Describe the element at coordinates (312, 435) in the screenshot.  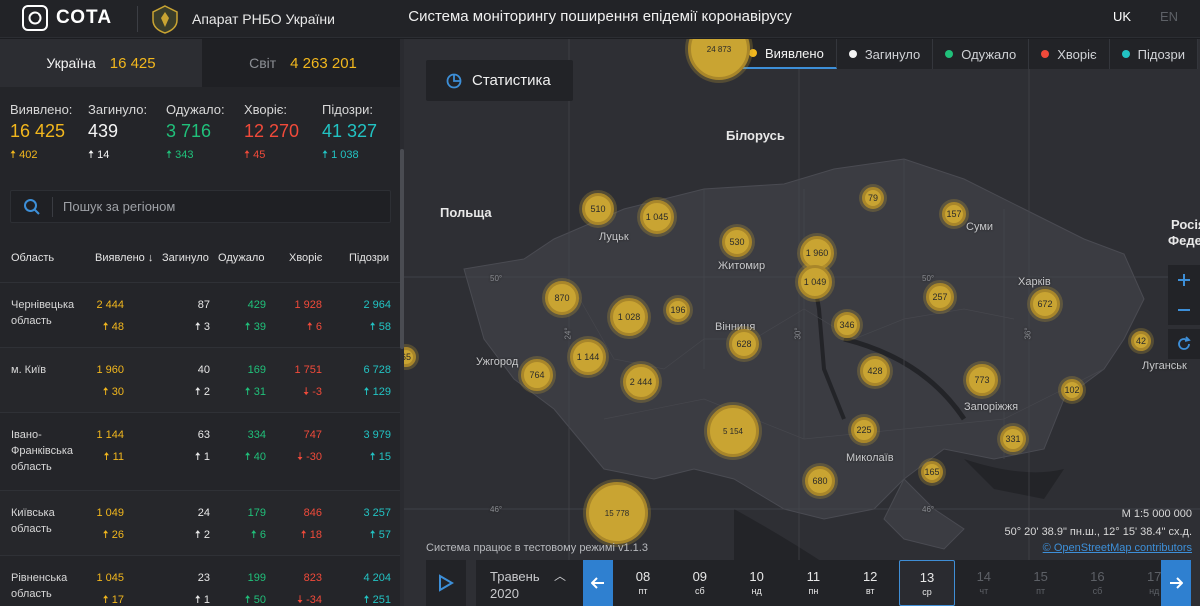
I see `cell-value: 747` at that location.